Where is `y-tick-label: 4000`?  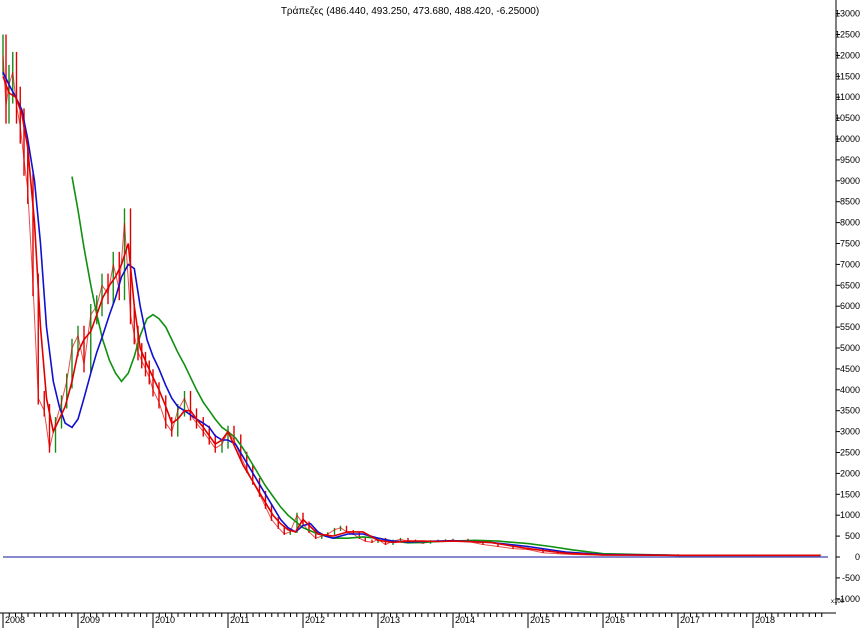 y-tick-label: 4000 is located at coordinates (850, 390).